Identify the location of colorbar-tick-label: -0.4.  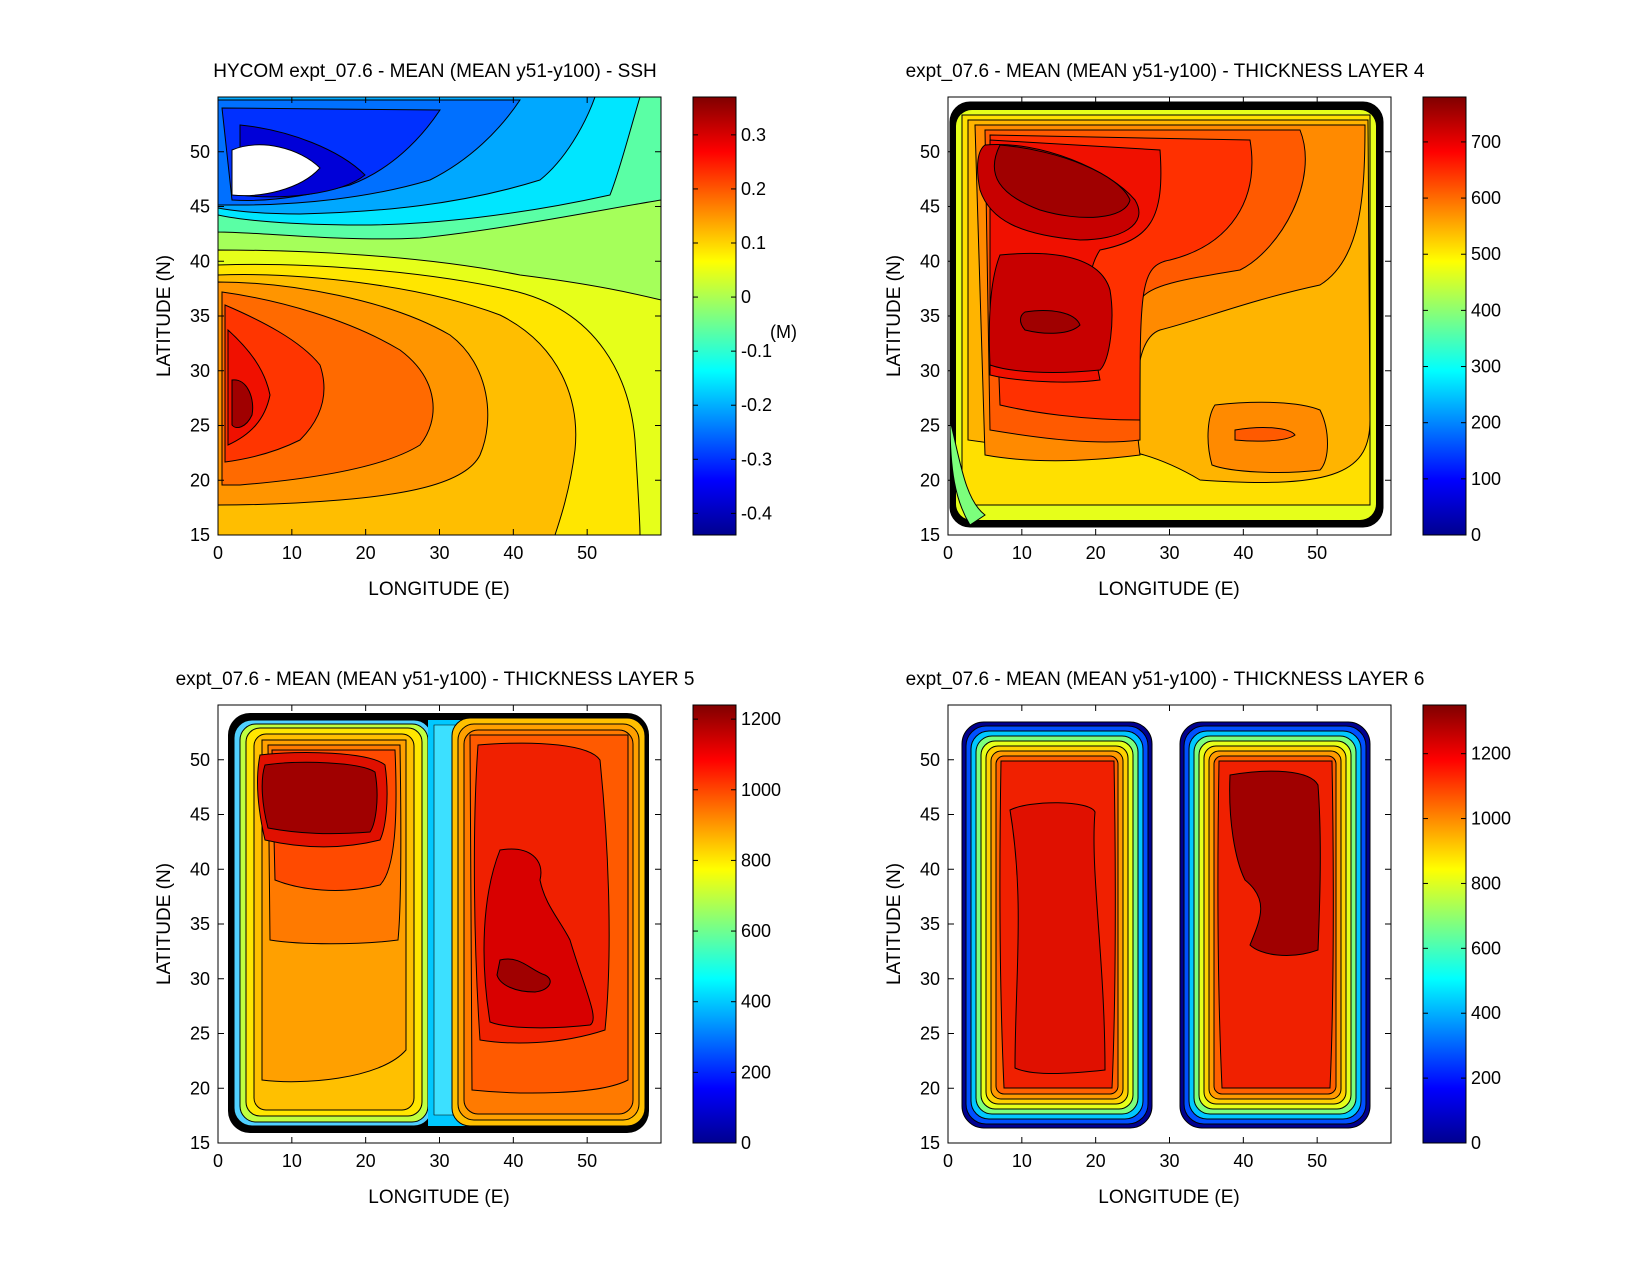
(756, 513).